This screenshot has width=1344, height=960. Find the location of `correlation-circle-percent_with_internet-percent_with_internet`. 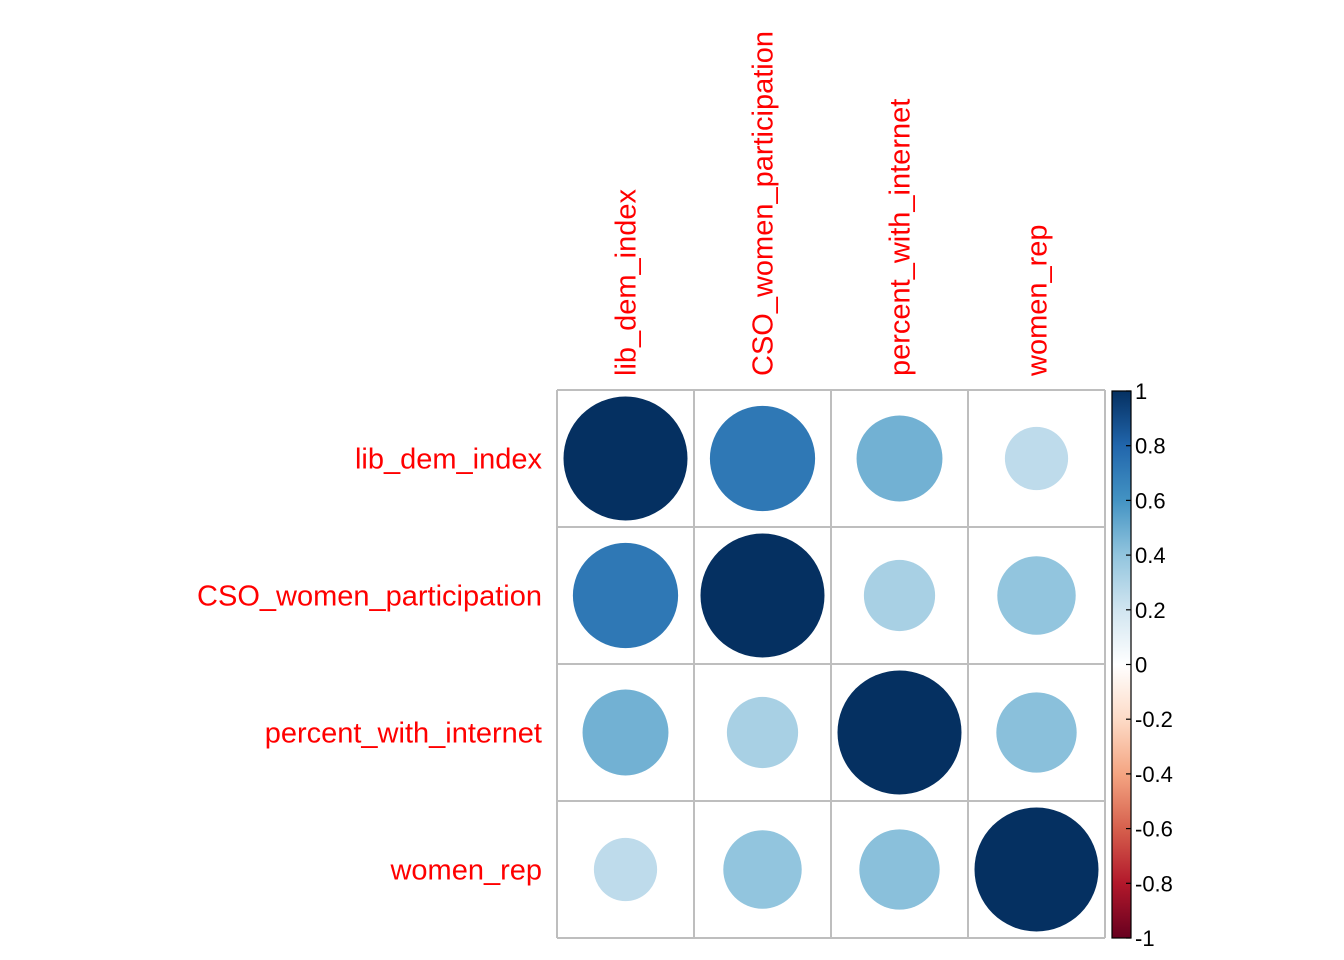

correlation-circle-percent_with_internet-percent_with_internet is located at coordinates (899, 732).